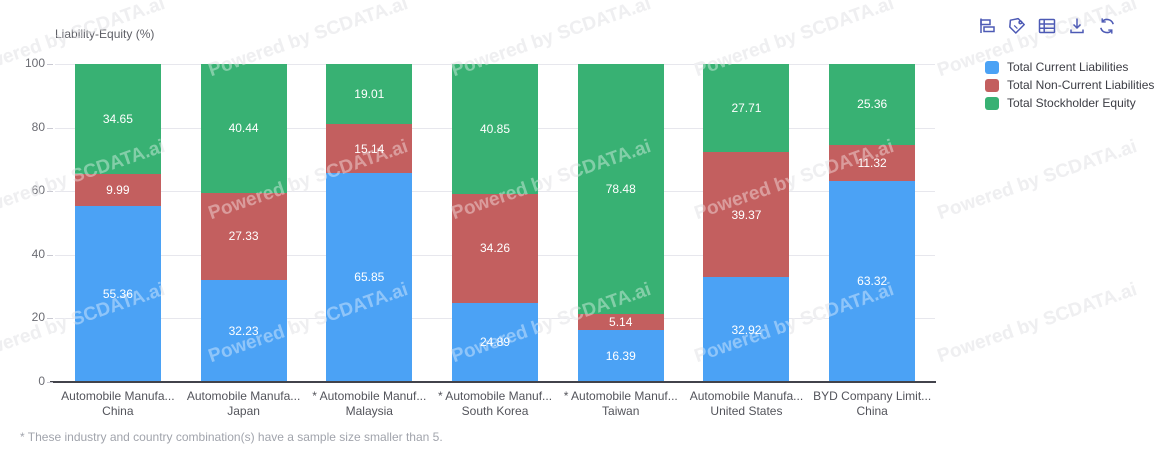 The height and width of the screenshot is (452, 1158). I want to click on bar-value-label: 15.14, so click(369, 148).